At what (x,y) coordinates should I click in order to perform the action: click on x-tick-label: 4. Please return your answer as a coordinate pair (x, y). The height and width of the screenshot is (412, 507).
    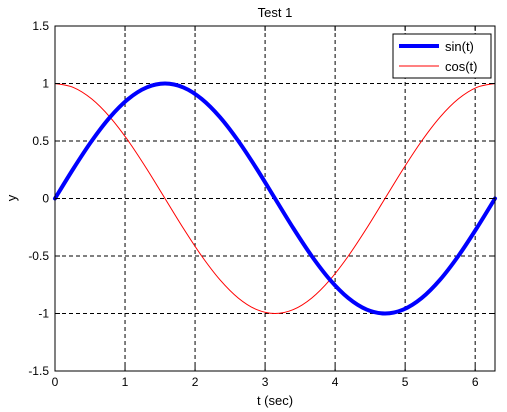
    Looking at the image, I should click on (335, 382).